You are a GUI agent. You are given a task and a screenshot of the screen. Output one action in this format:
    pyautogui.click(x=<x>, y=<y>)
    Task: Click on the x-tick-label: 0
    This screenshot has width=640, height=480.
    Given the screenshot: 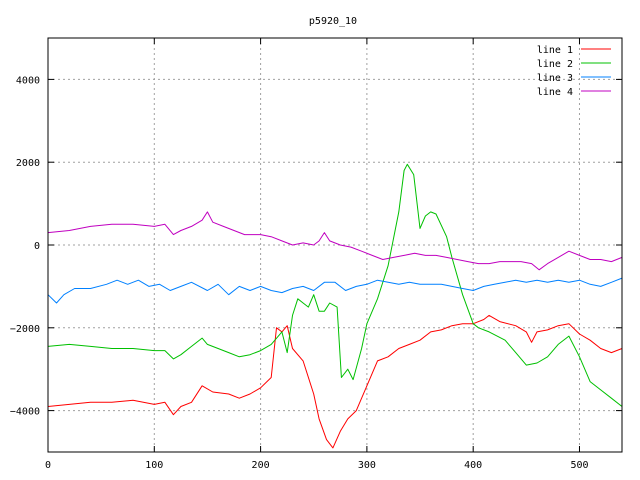 What is the action you would take?
    pyautogui.click(x=48, y=465)
    